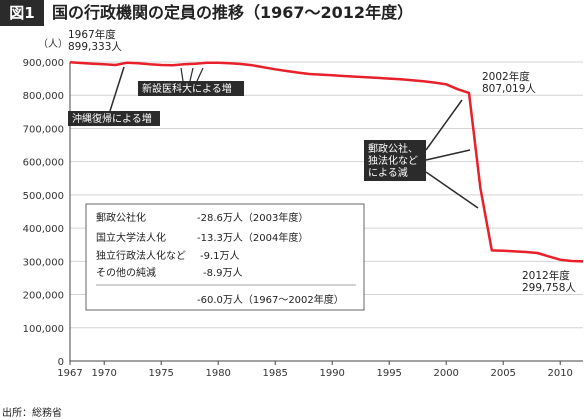  I want to click on callout-new-medical-univ: 新設医科大による増, so click(191, 81).